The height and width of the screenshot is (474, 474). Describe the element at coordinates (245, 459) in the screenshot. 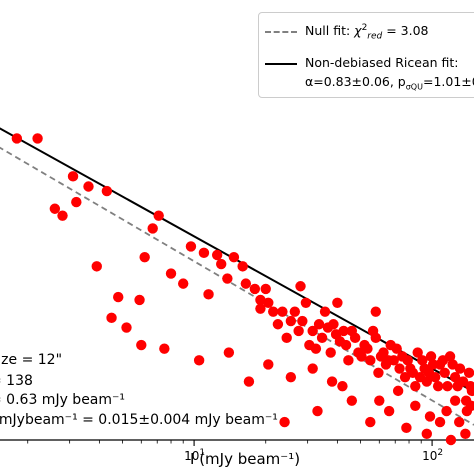

I see `x-axis-label: I (mJy beam⁻¹)` at that location.